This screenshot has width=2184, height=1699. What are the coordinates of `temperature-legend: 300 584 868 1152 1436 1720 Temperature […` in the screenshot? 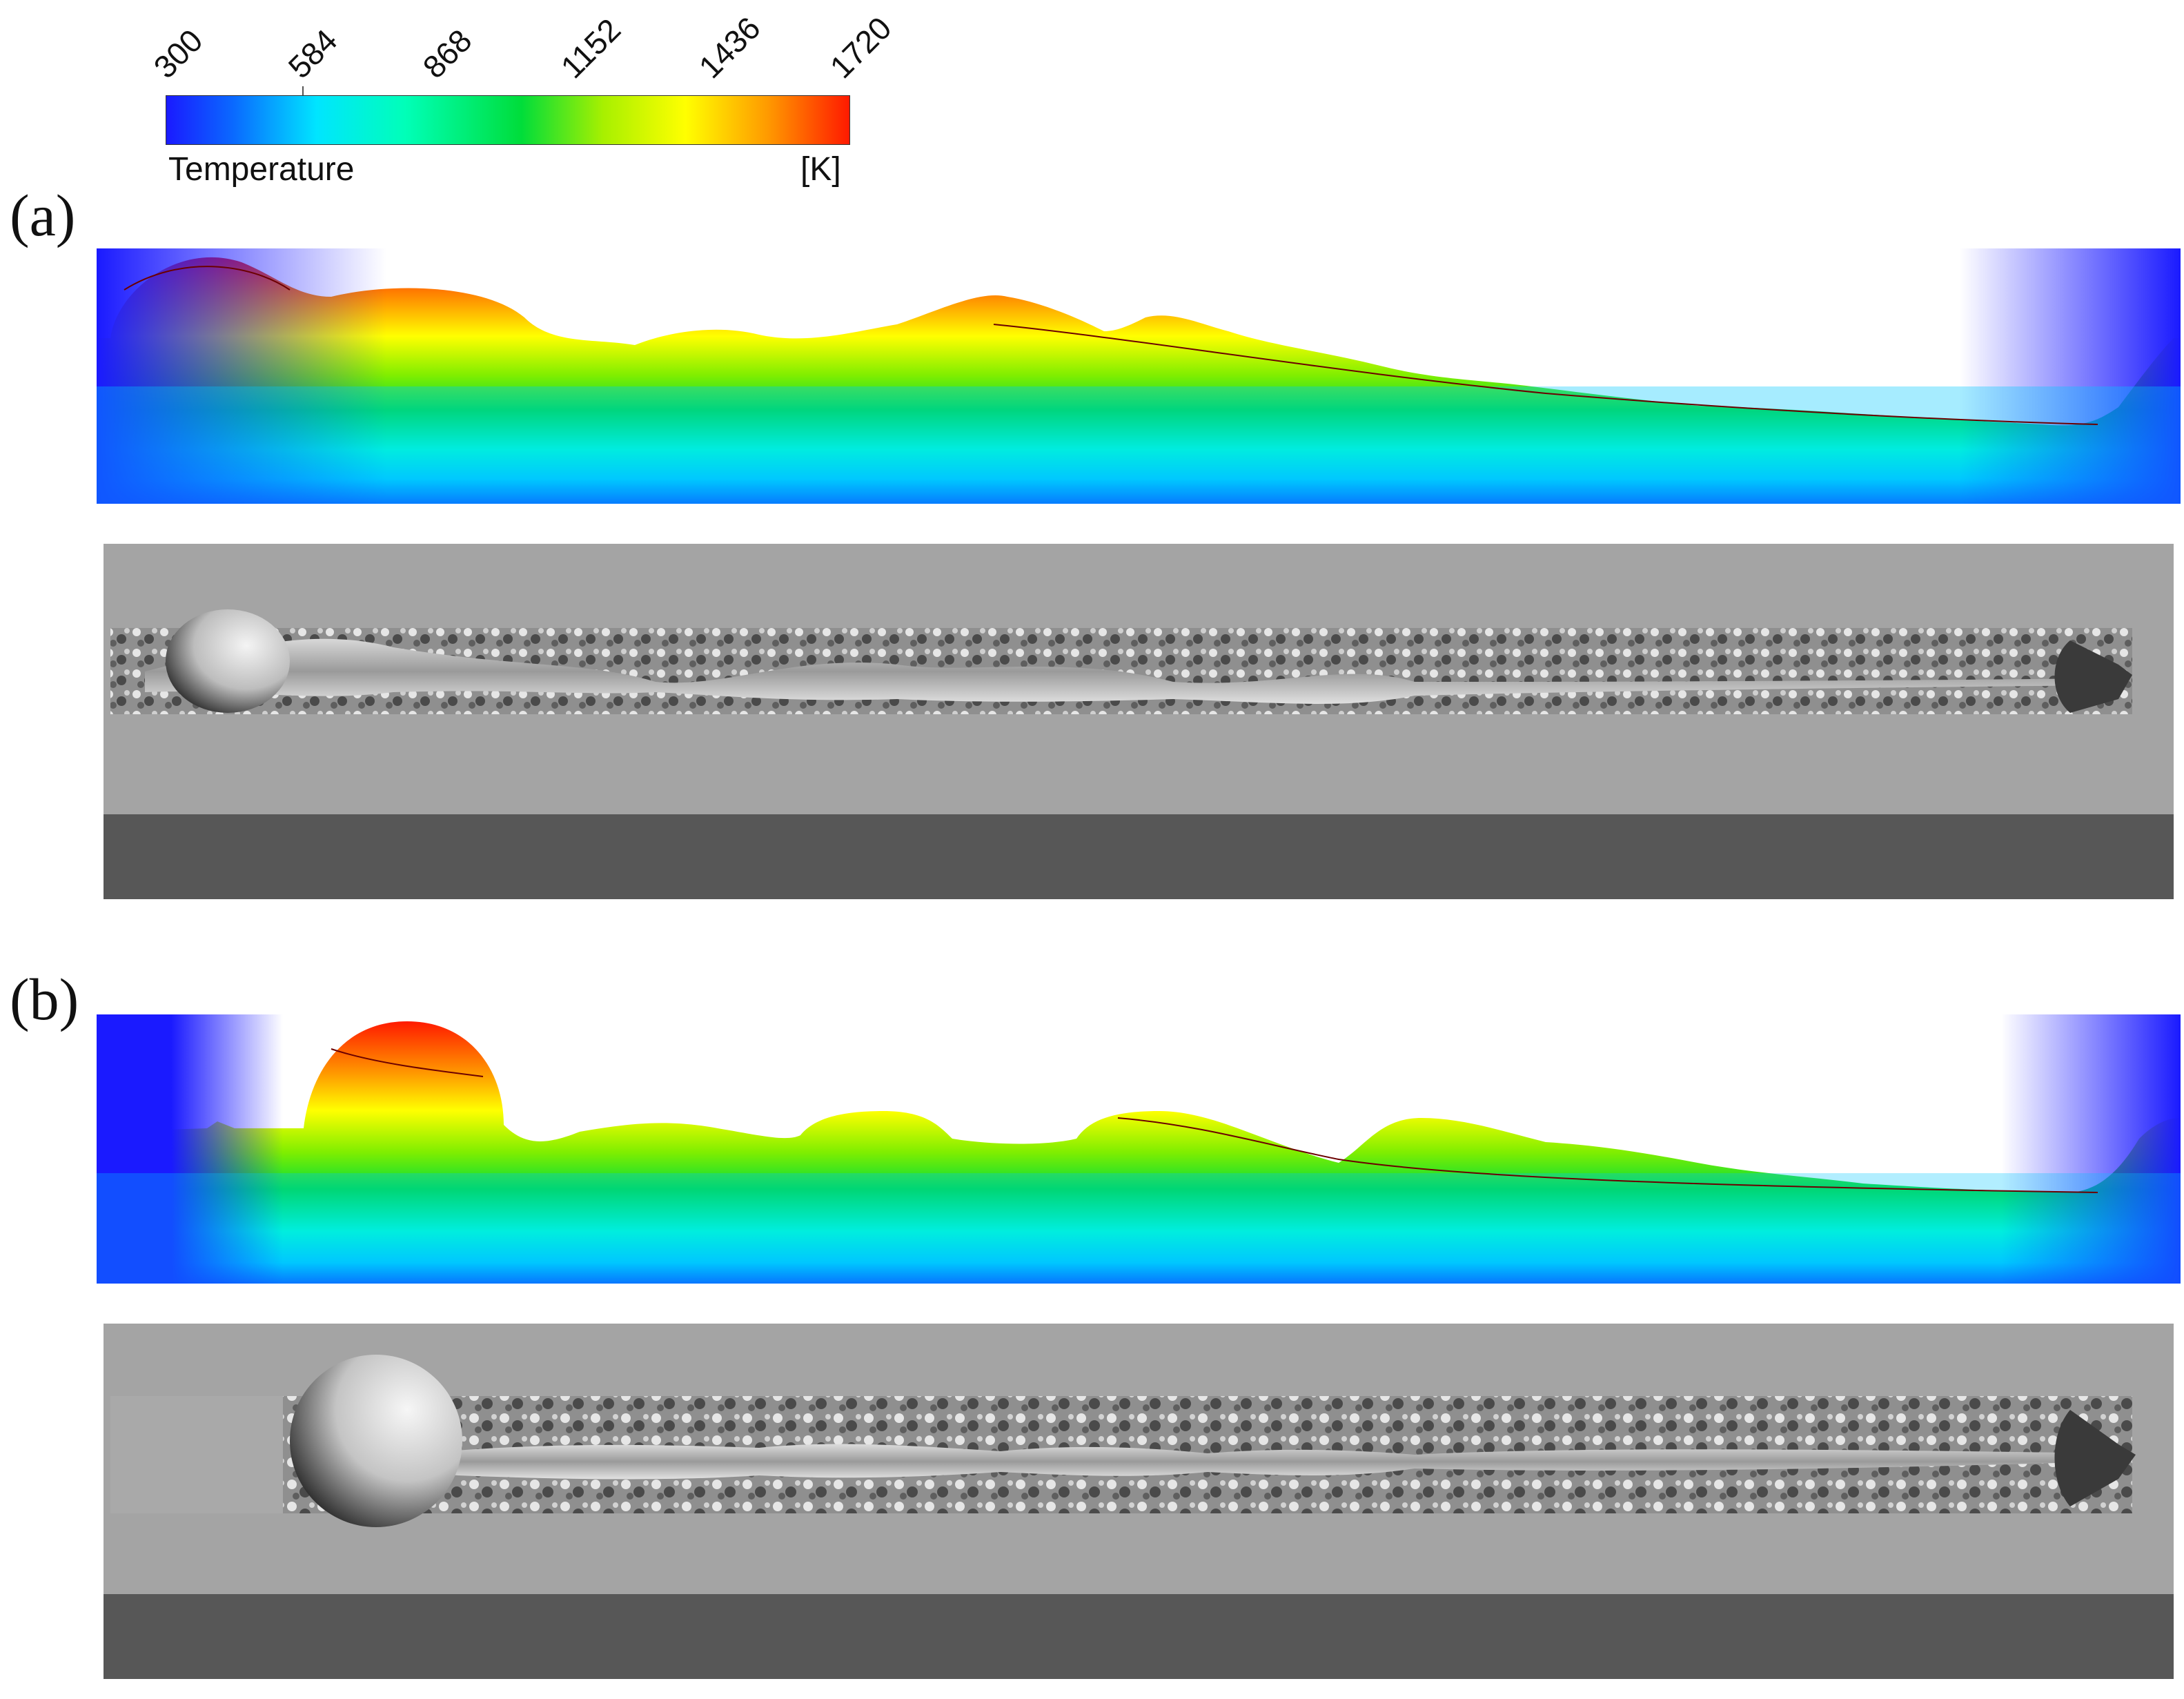 It's located at (483, 100).